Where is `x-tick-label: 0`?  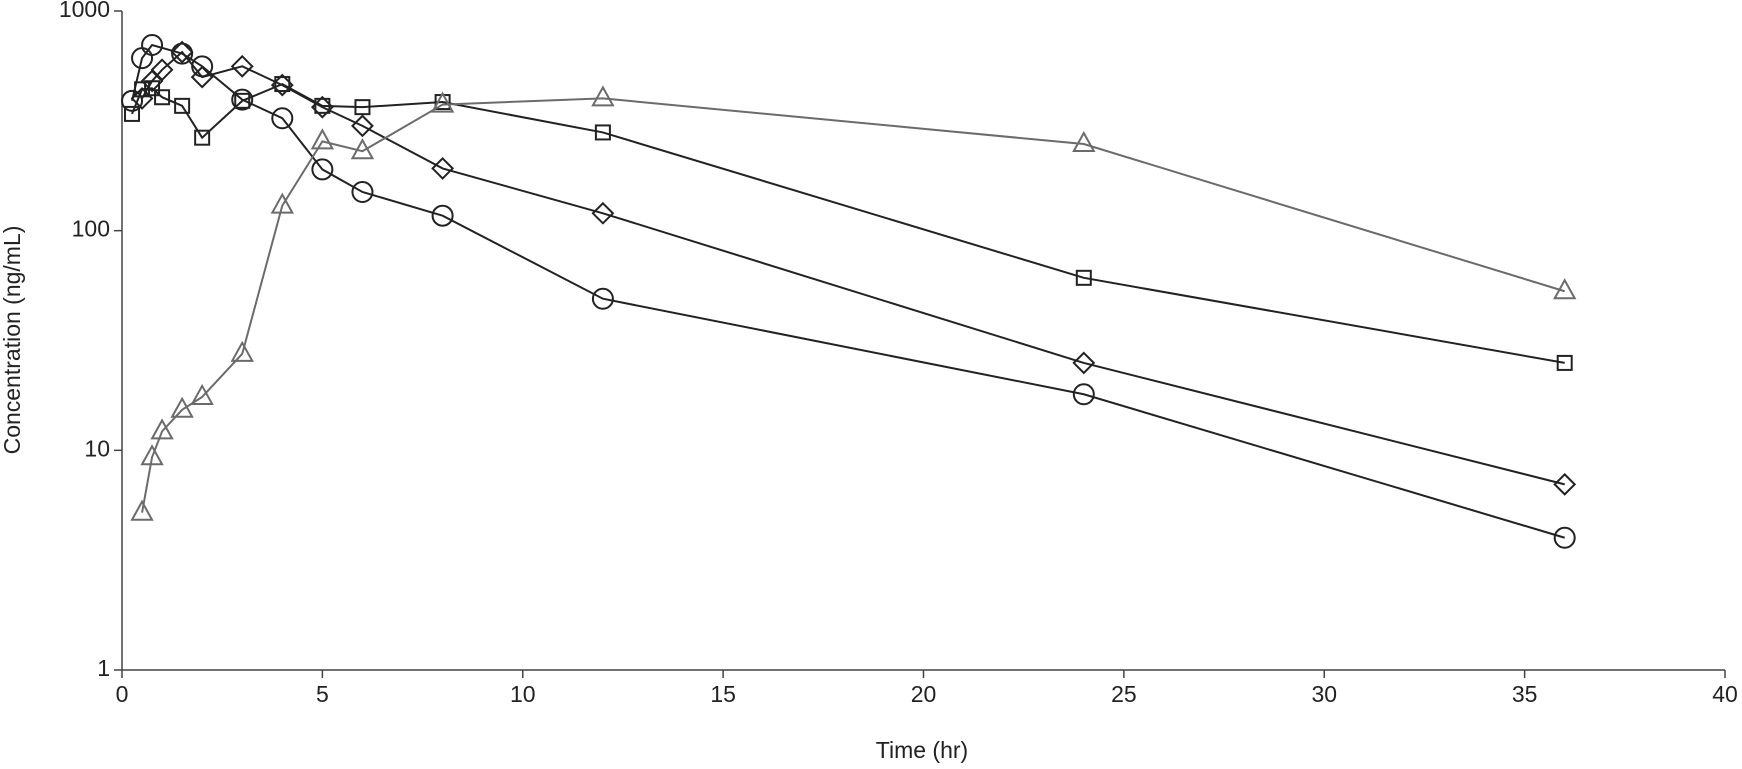 x-tick-label: 0 is located at coordinates (122, 694).